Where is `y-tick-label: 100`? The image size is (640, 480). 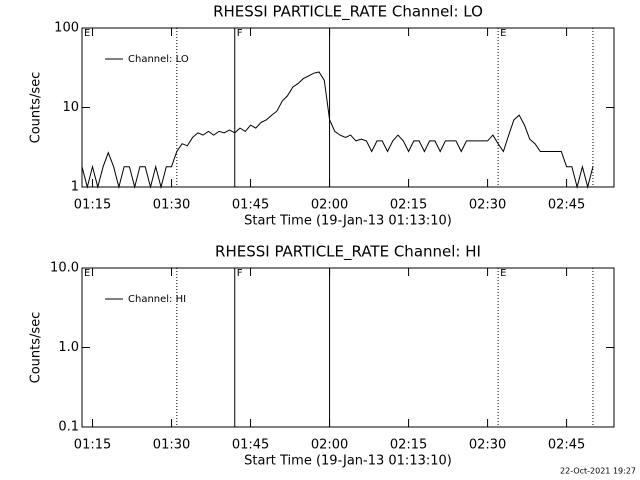
y-tick-label: 100 is located at coordinates (66, 28).